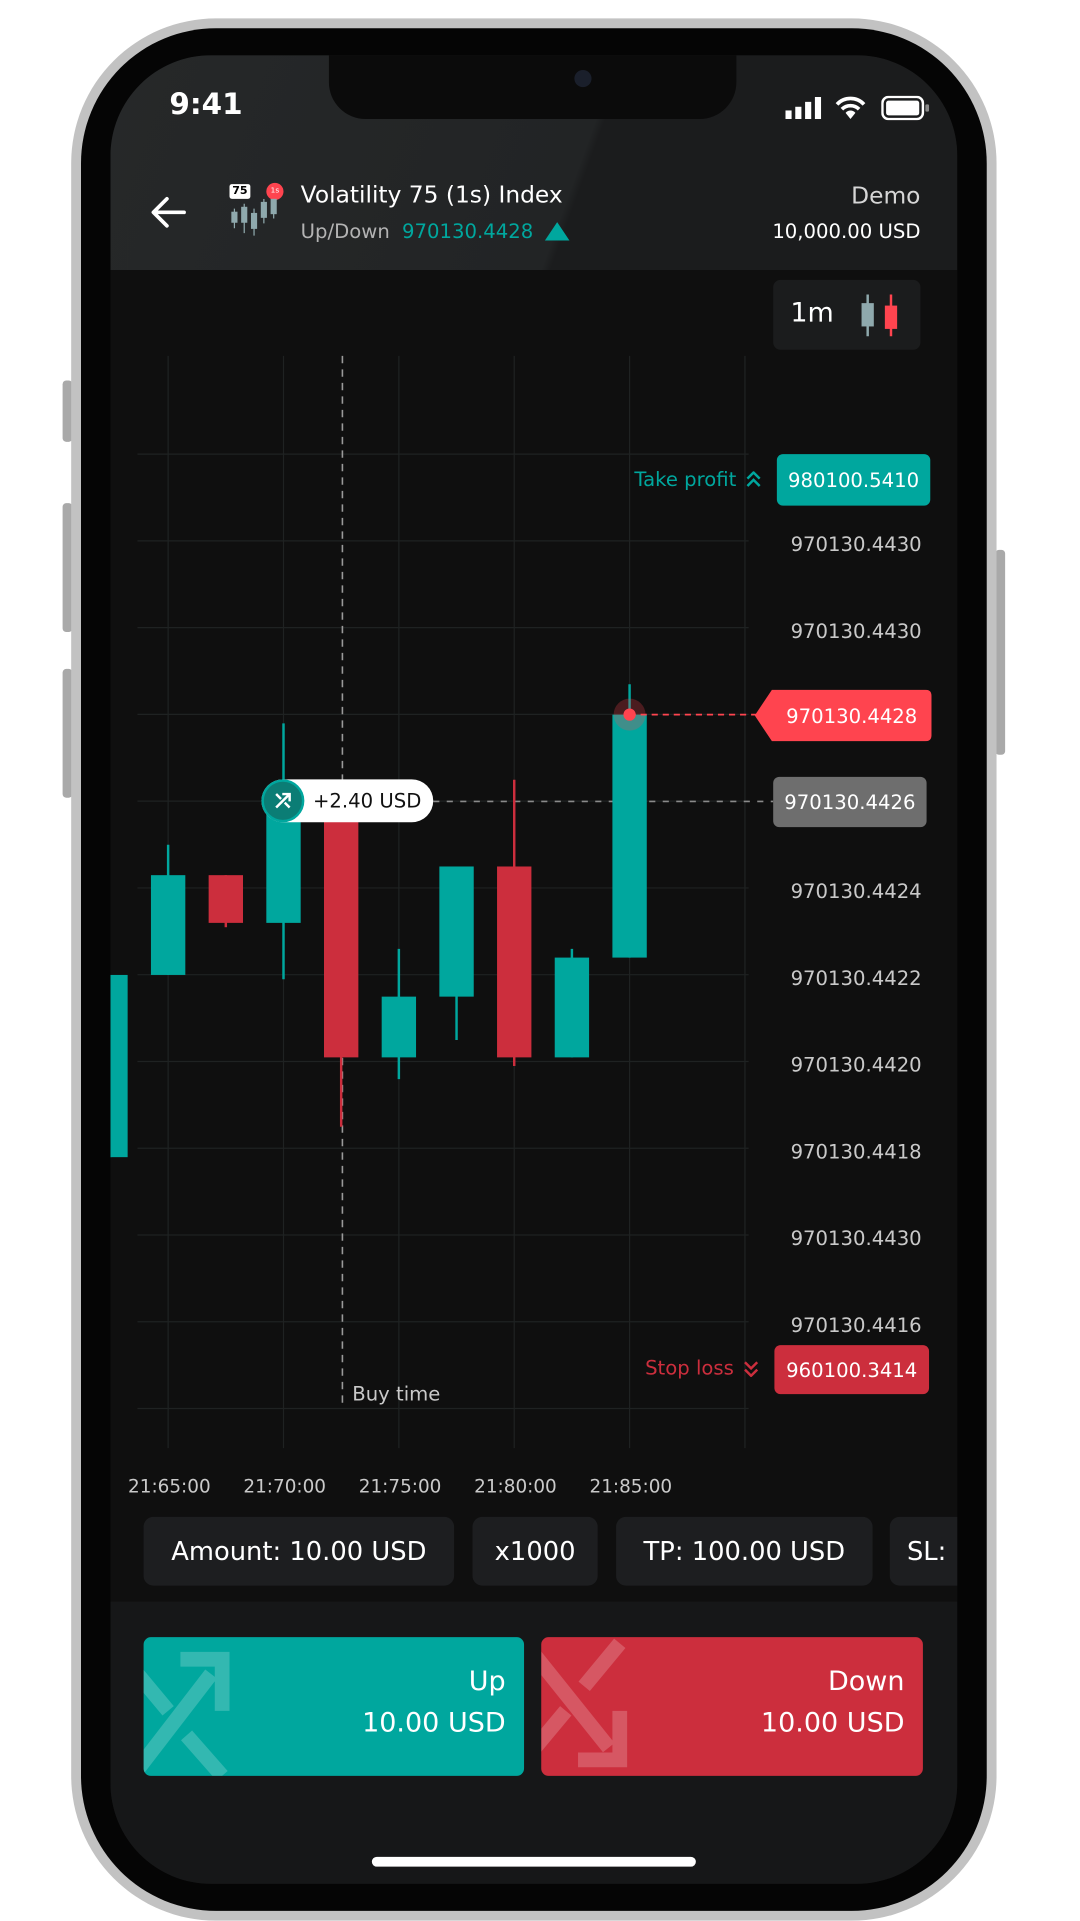  I want to click on power-button, so click(1000, 652).